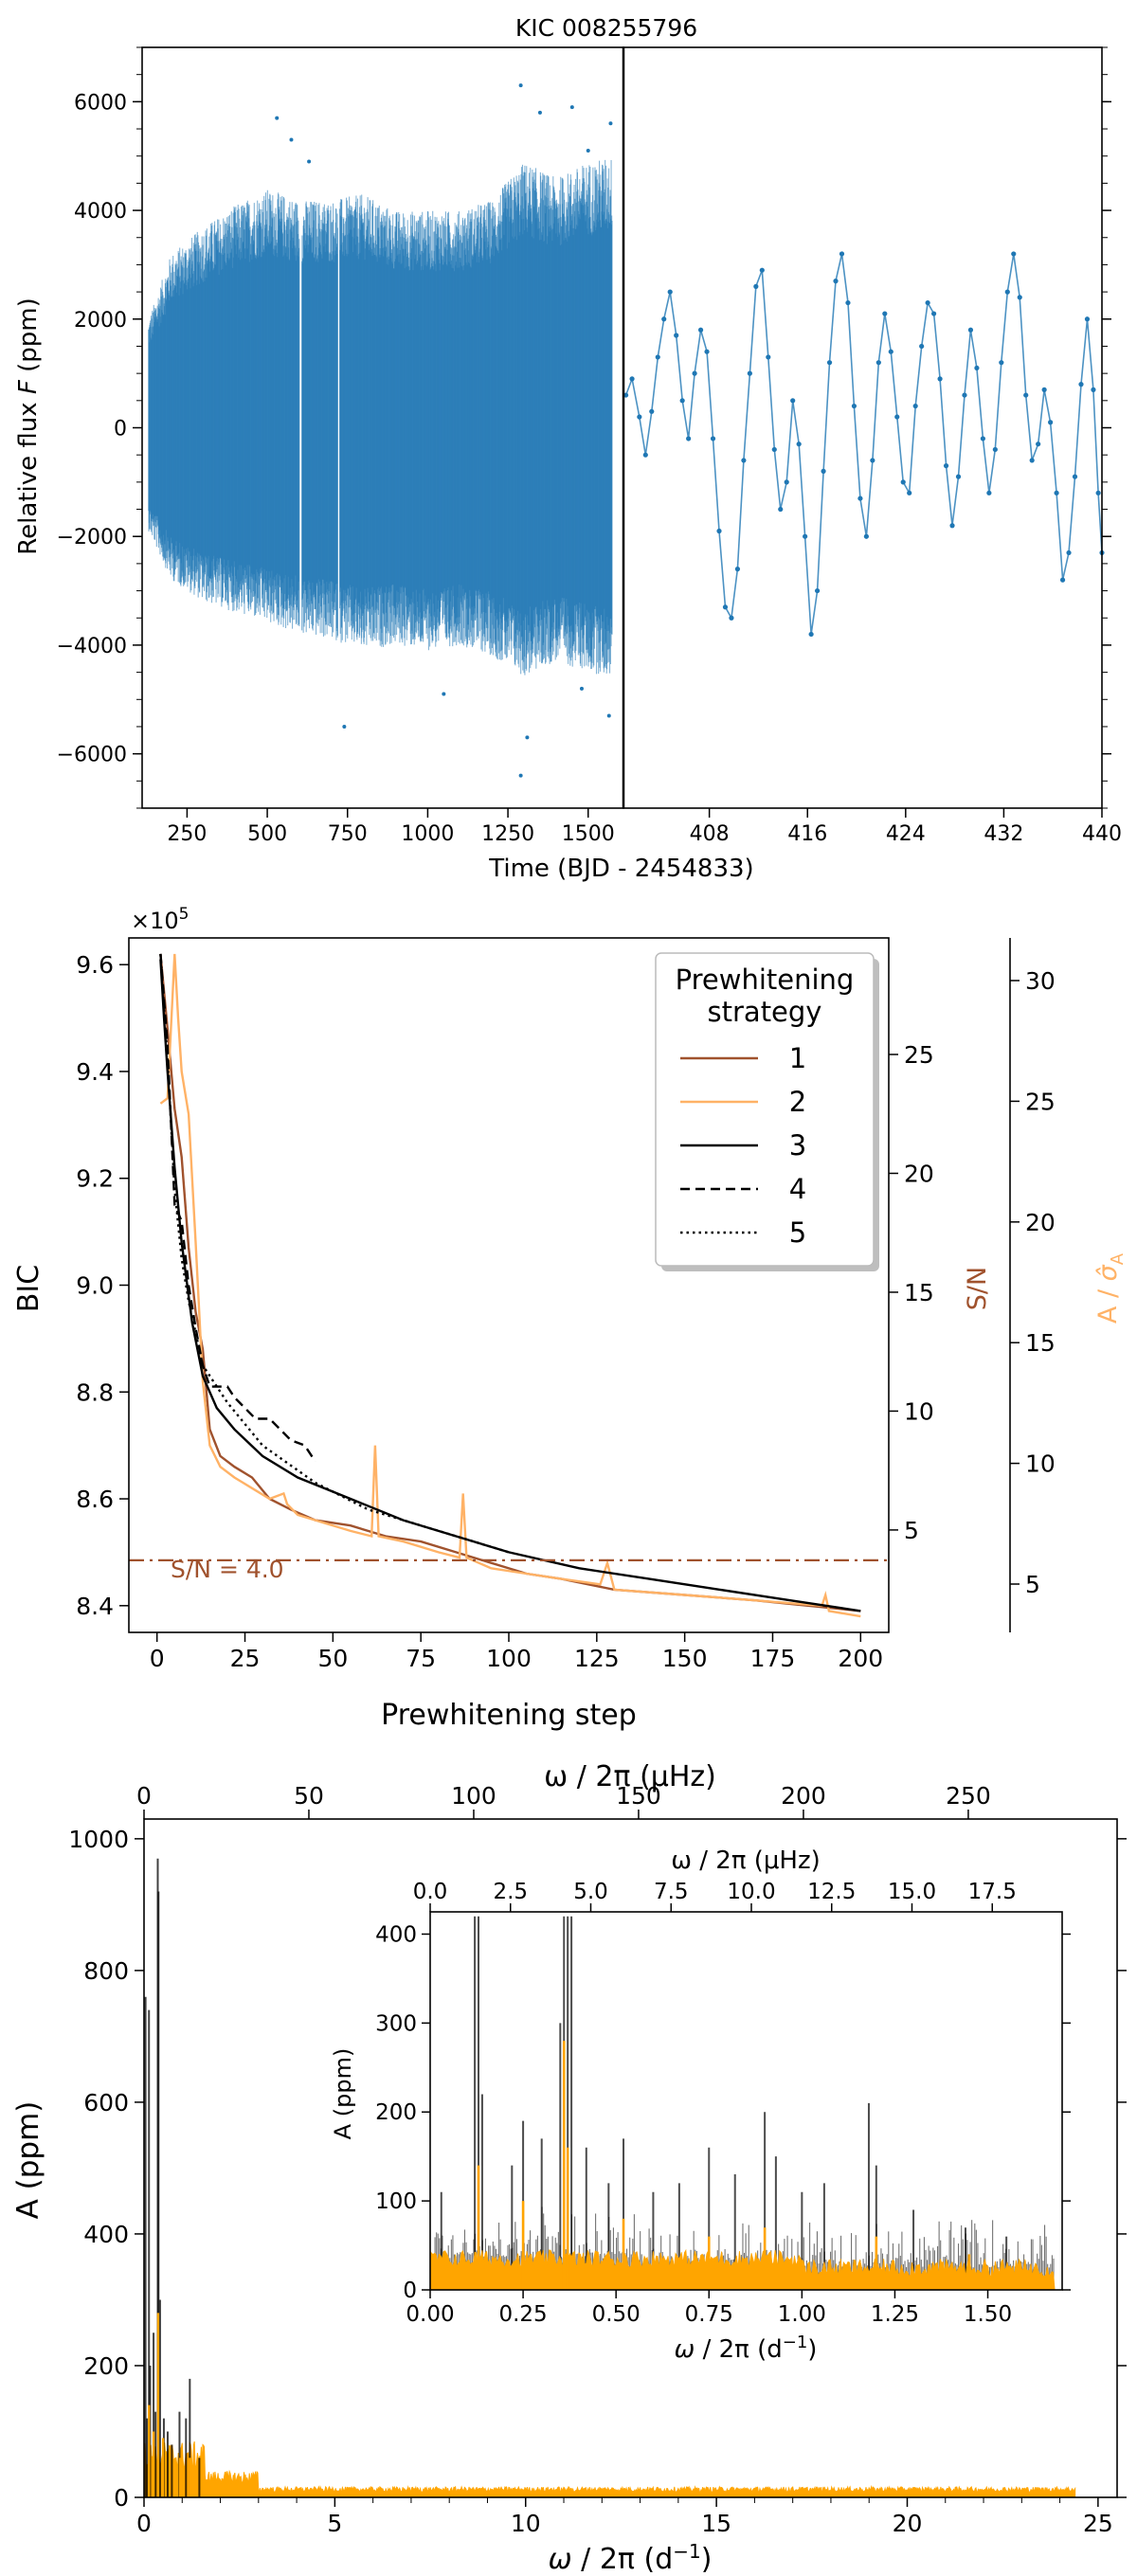 The height and width of the screenshot is (2576, 1137). Describe the element at coordinates (765, 980) in the screenshot. I see `bic-legend-title-line1: Prewhitening` at that location.